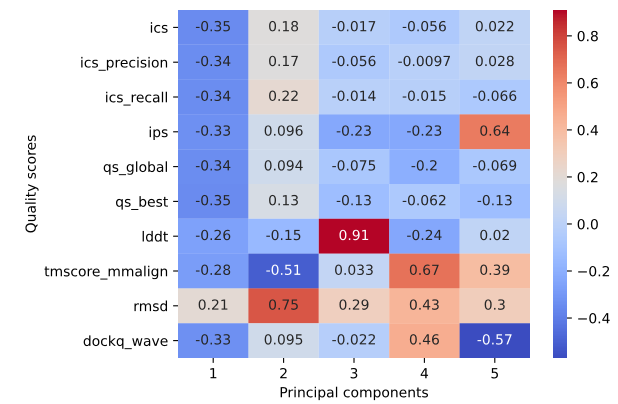 The width and height of the screenshot is (618, 404). Describe the element at coordinates (354, 373) in the screenshot. I see `x-tick-label: 3` at that location.